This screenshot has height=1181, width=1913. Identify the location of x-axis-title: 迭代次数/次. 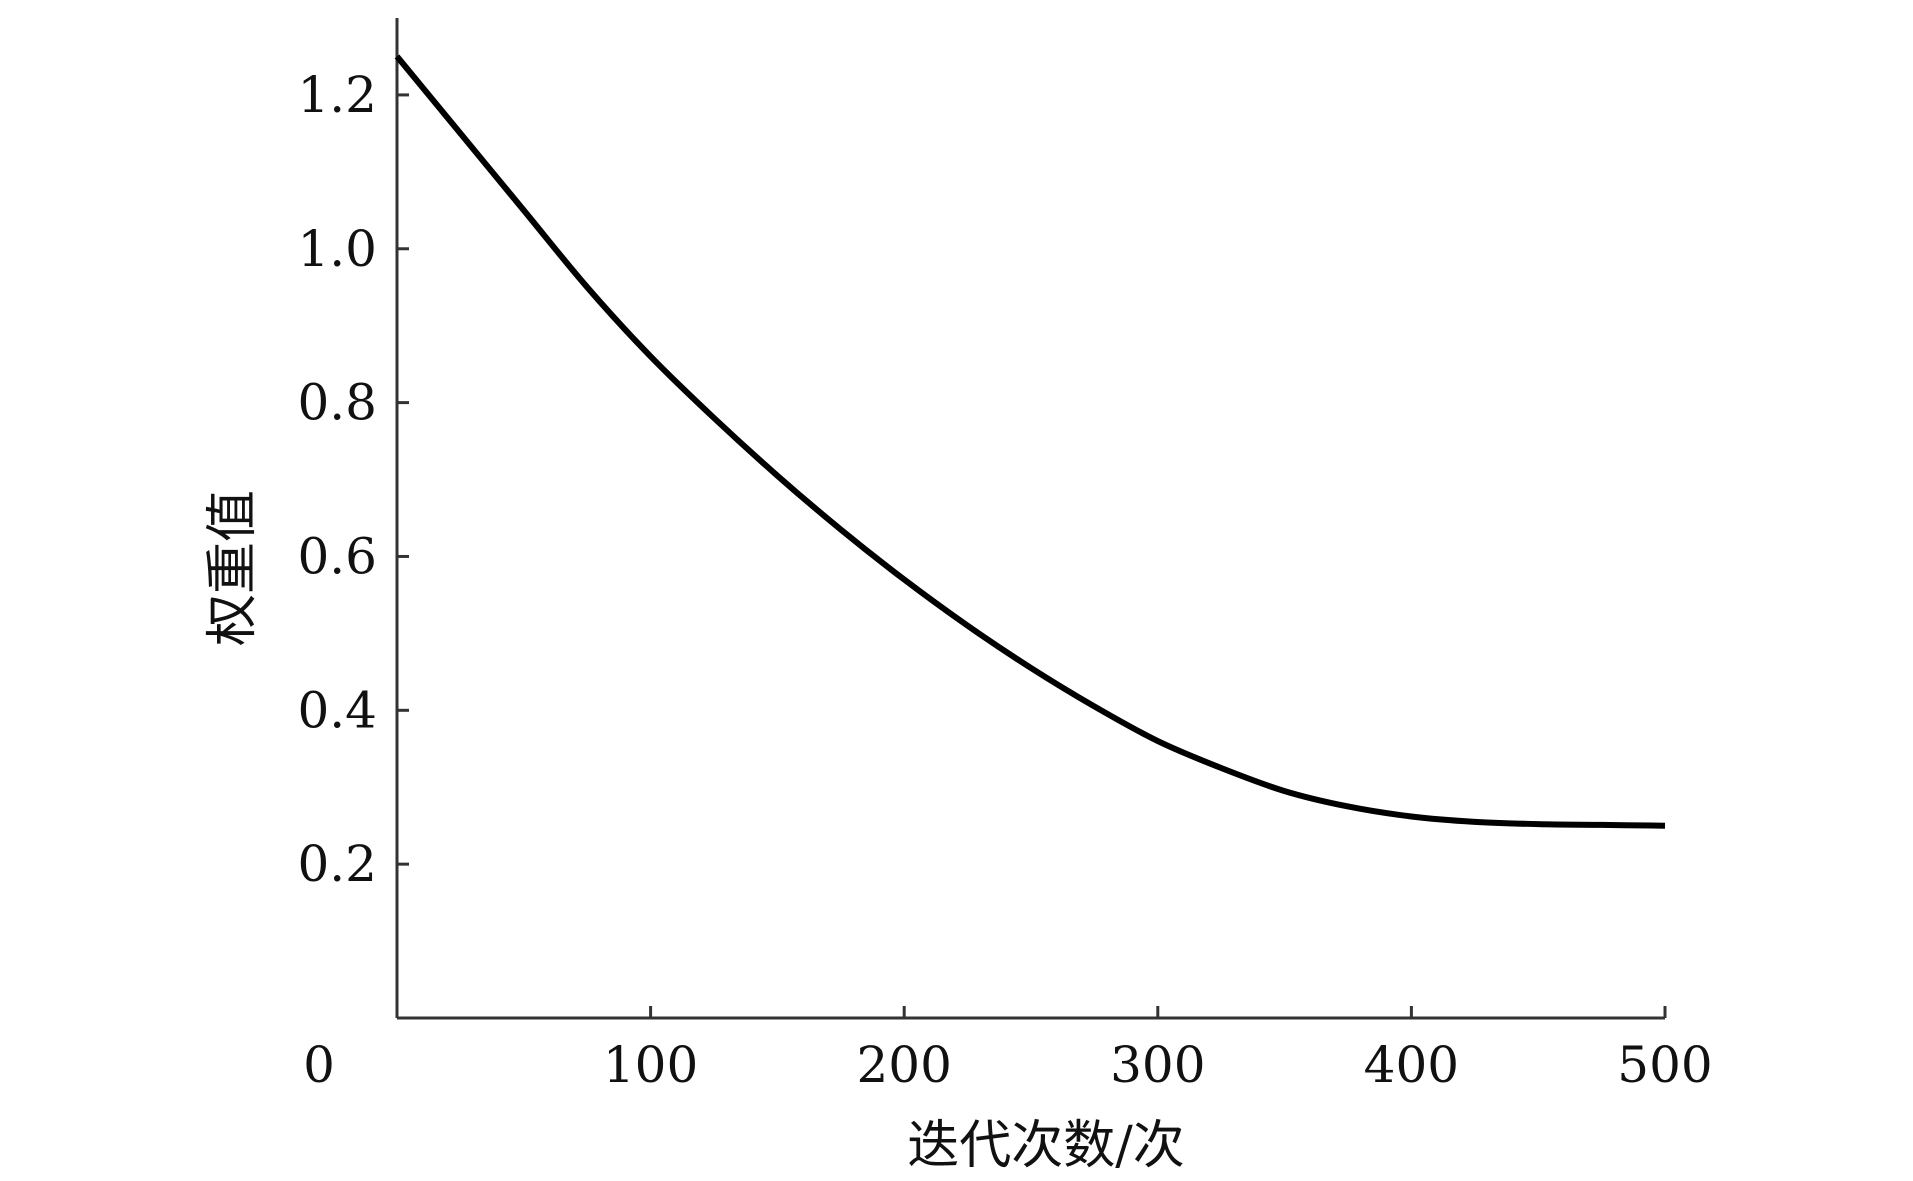
(1046, 1146).